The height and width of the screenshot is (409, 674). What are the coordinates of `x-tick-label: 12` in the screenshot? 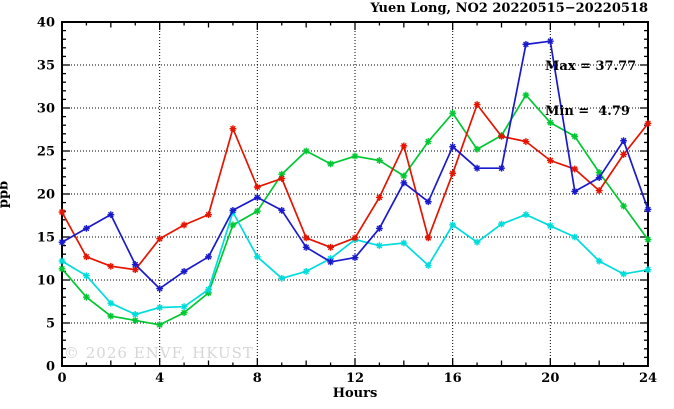 It's located at (355, 378).